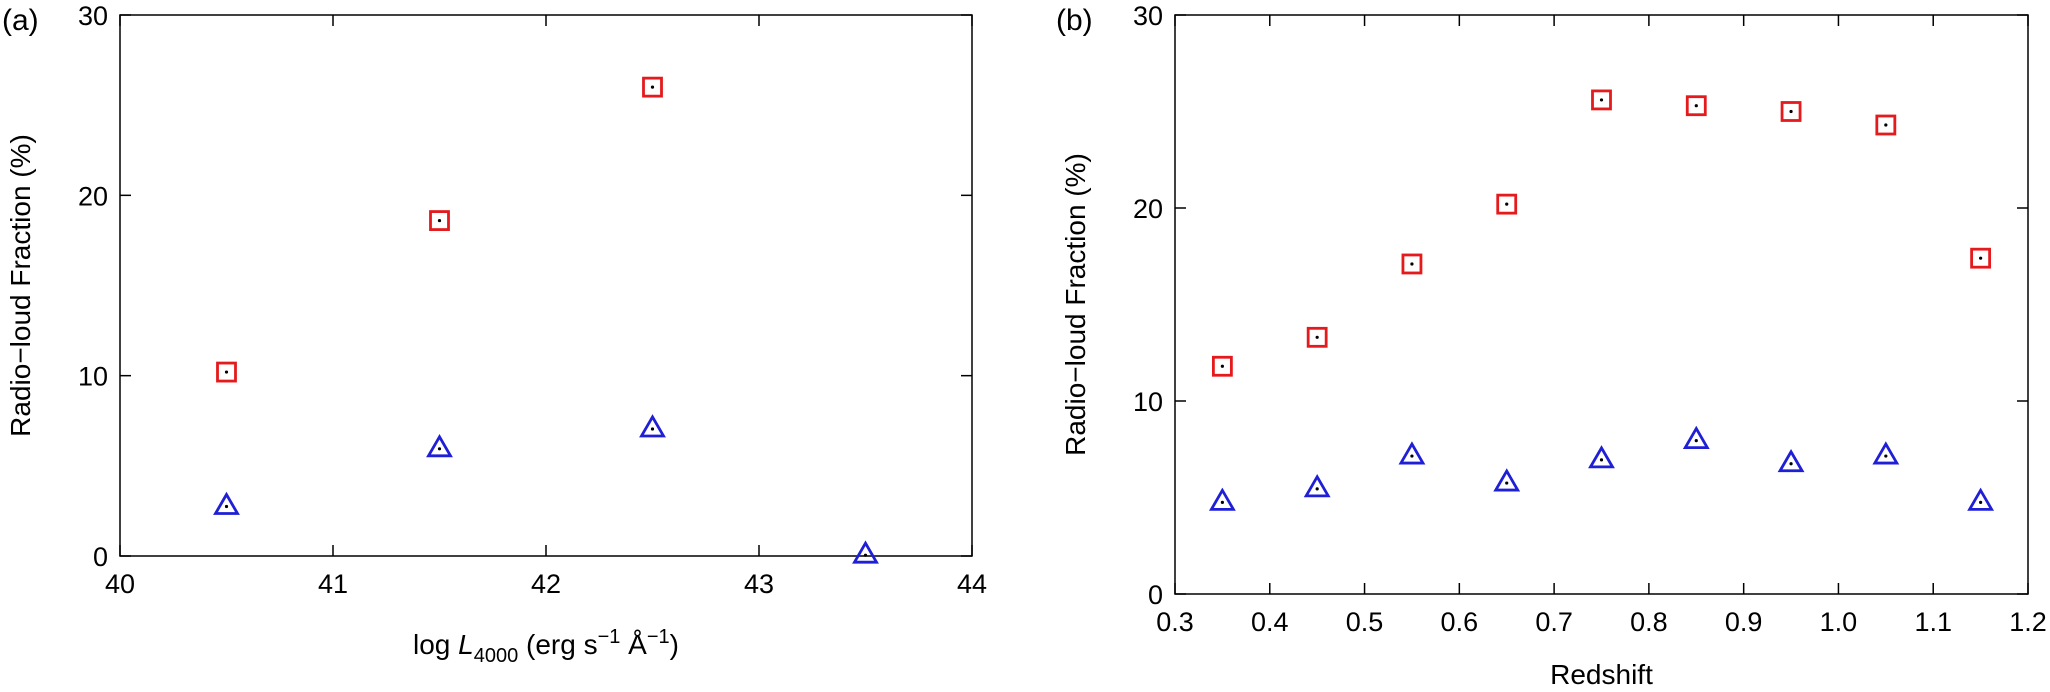  I want to click on x-axis-label-suffix: (erg s, so click(557, 644).